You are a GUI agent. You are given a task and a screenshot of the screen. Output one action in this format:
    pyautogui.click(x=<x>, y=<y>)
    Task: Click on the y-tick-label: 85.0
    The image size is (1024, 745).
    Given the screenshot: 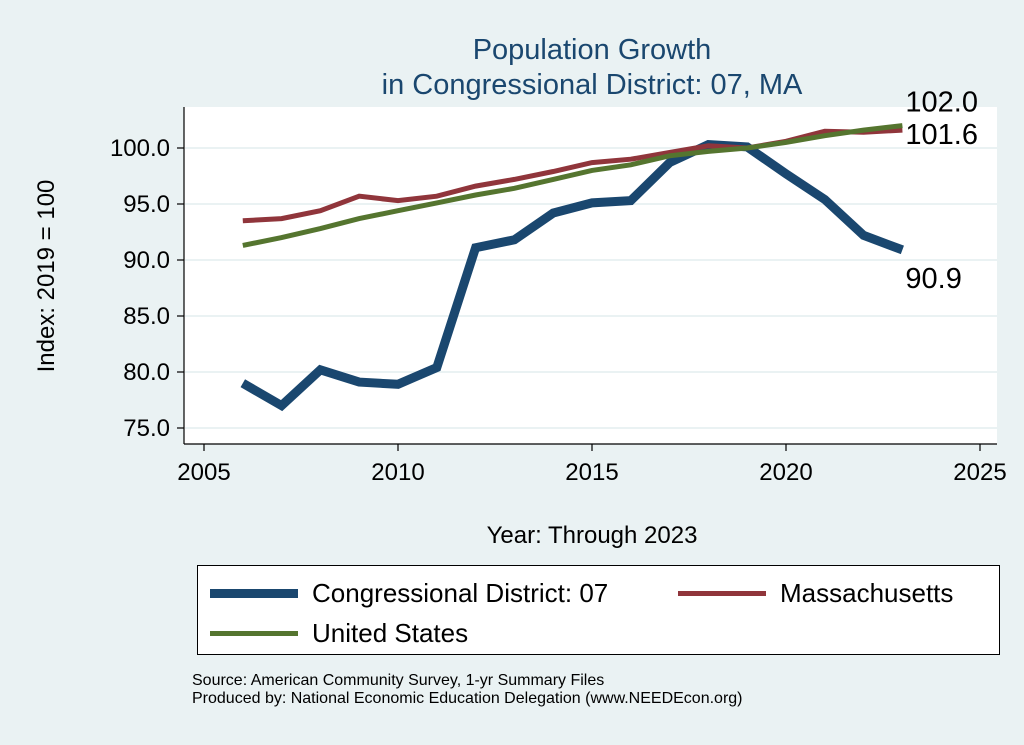 What is the action you would take?
    pyautogui.click(x=146, y=316)
    